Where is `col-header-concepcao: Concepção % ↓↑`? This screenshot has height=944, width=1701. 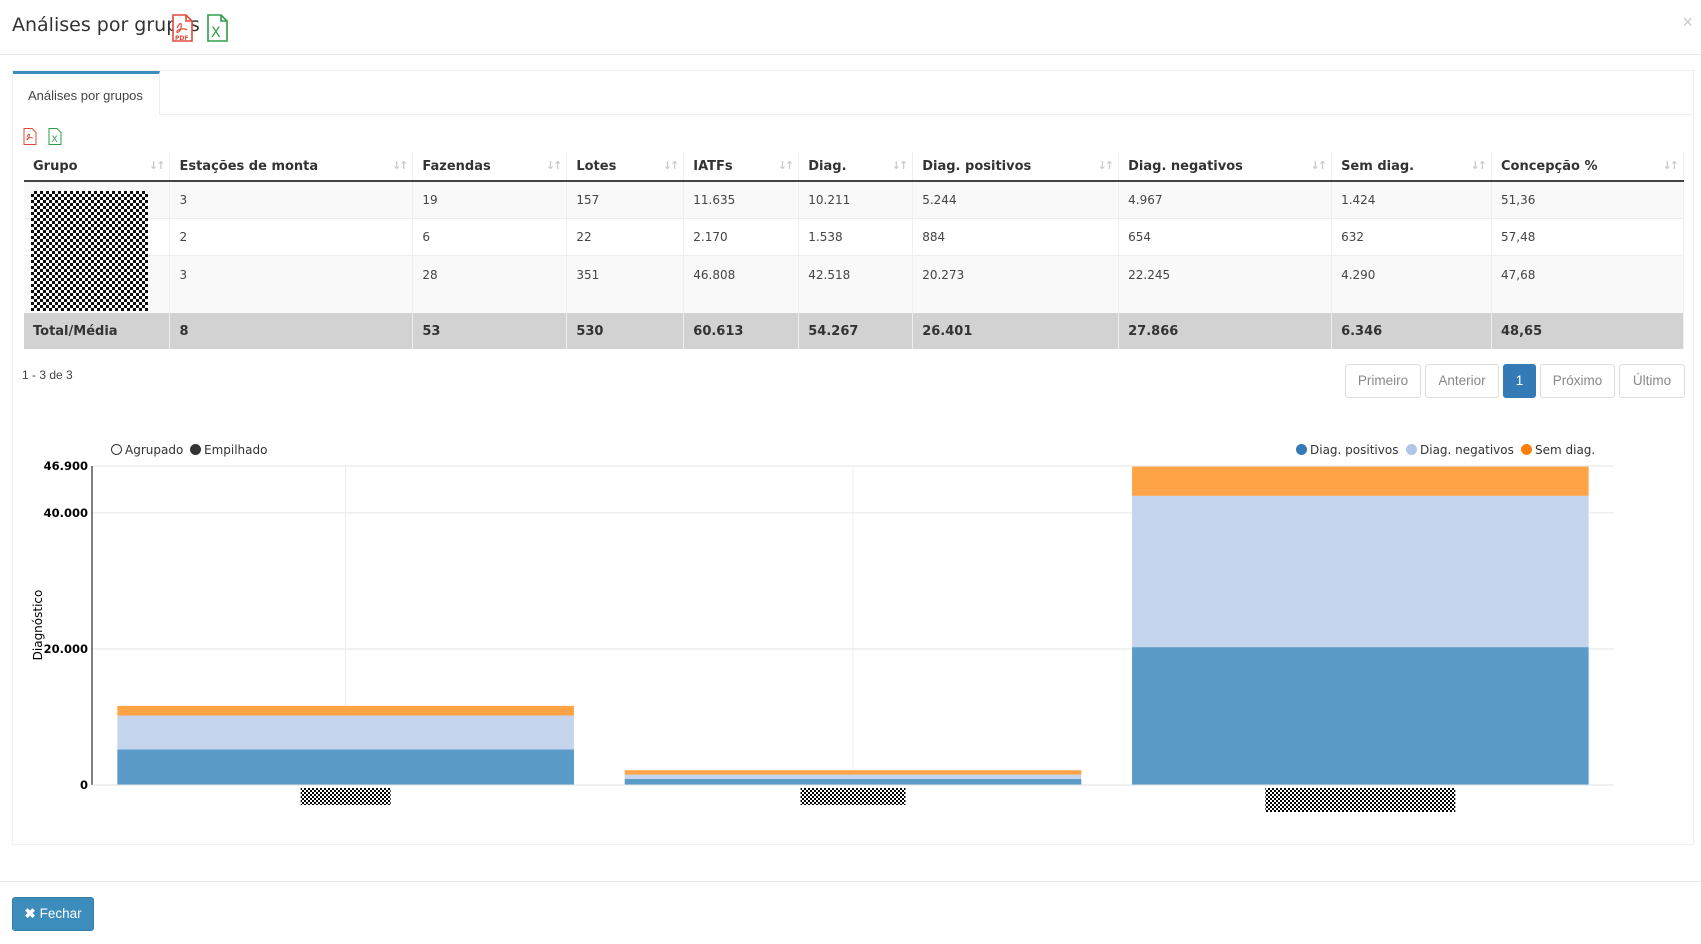 col-header-concepcao: Concepção % ↓↑ is located at coordinates (1587, 167).